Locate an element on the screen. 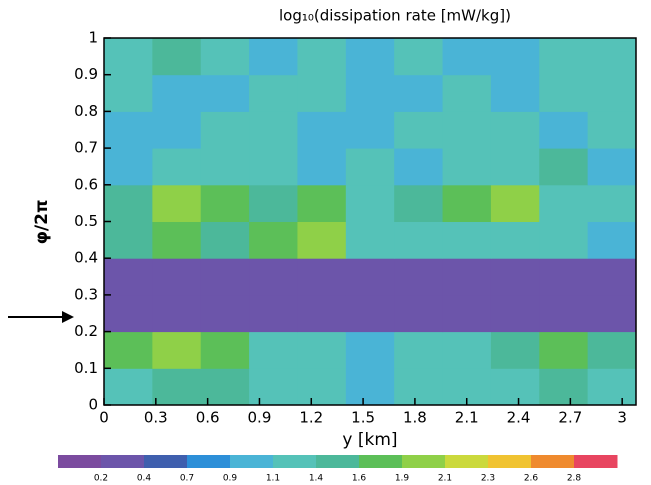 Image resolution: width=651 pixels, height=485 pixels. colorbar-label: 2.6 is located at coordinates (531, 479).